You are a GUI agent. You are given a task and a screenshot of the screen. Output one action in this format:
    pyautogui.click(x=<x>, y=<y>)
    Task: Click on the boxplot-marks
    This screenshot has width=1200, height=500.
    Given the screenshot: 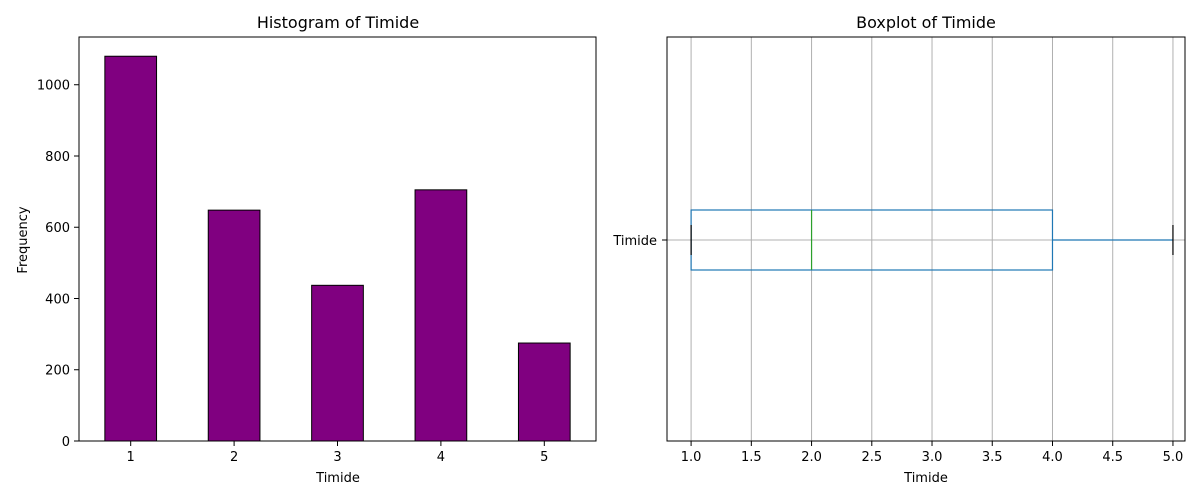 What is the action you would take?
    pyautogui.click(x=932, y=240)
    